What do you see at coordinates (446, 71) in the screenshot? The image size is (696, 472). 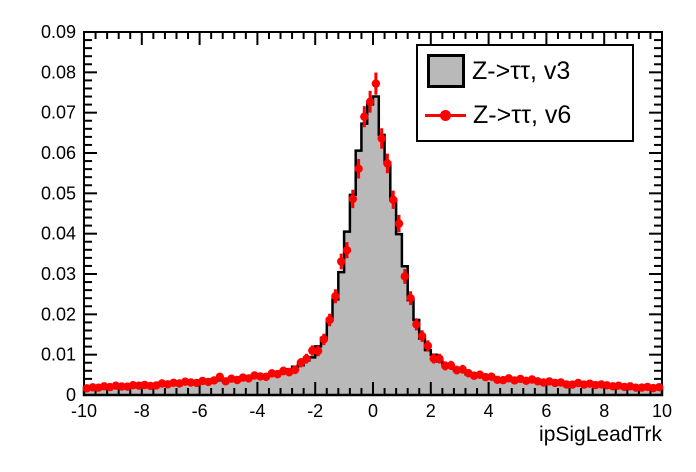 I see `legend-swatch-filled-icon` at bounding box center [446, 71].